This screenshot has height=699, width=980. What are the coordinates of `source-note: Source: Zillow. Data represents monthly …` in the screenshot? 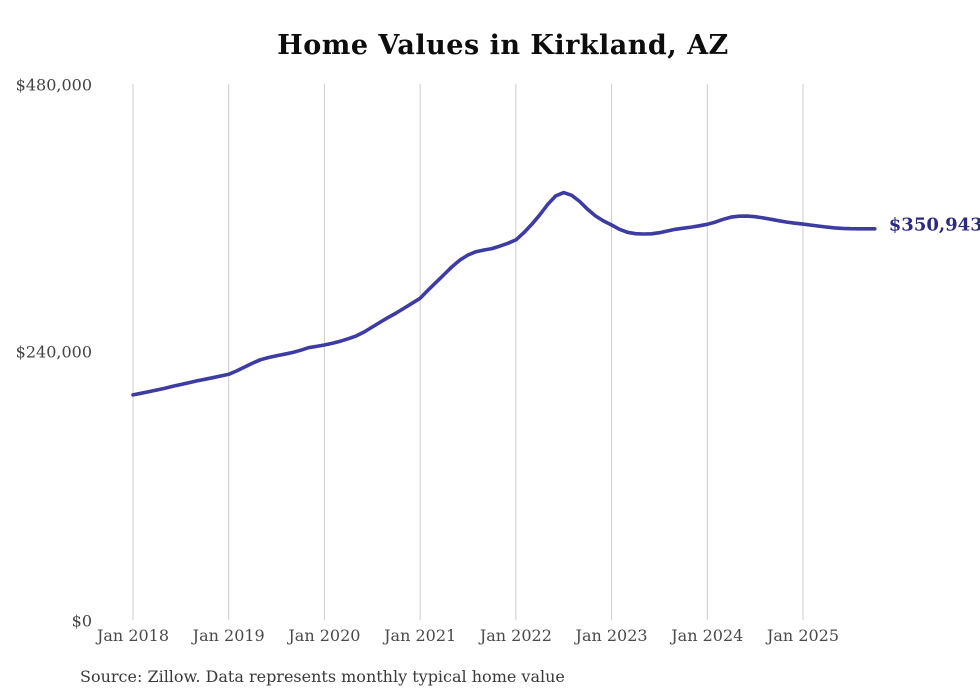 It's located at (322, 676).